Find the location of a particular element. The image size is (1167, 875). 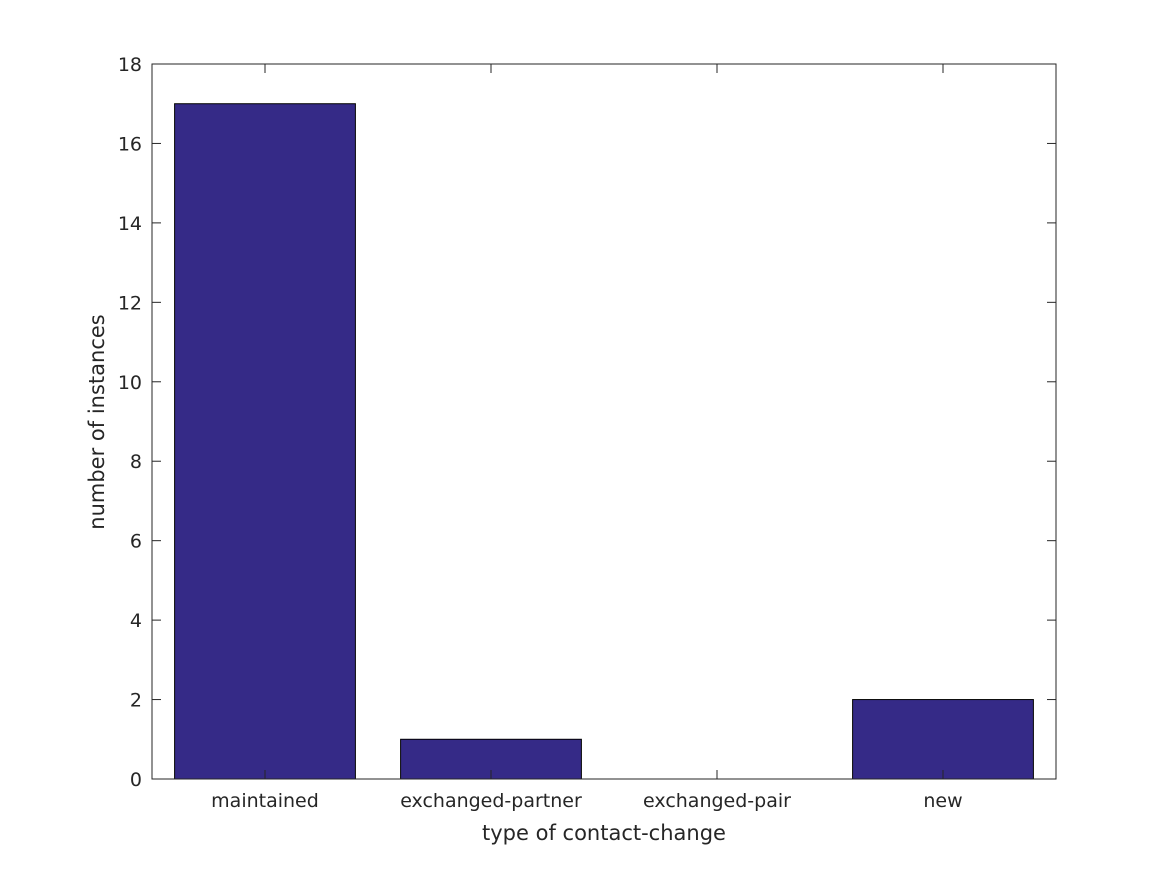

y-tick-label: 8 is located at coordinates (136, 462).